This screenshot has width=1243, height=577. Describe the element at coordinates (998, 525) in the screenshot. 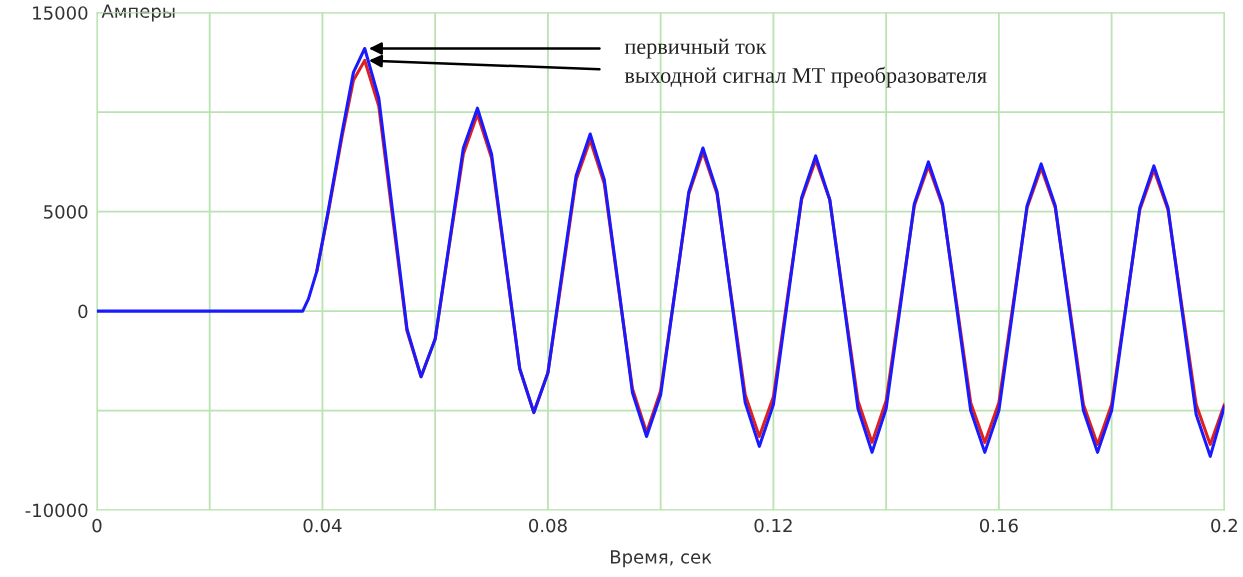

I see `x-tick-label: 0.16` at that location.